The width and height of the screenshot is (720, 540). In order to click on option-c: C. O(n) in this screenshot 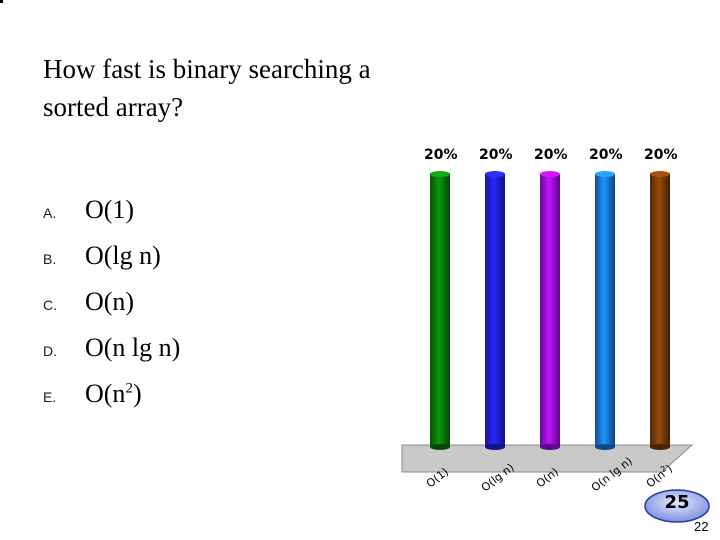, I will do `click(111, 310)`.